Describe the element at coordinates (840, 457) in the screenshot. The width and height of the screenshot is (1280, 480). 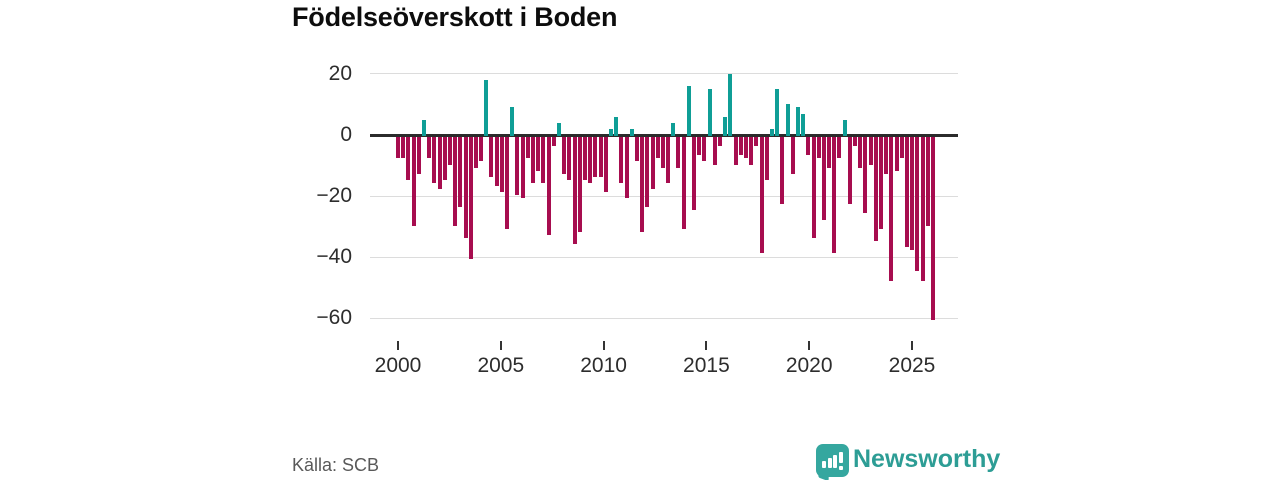
I see `logo-exclamation` at that location.